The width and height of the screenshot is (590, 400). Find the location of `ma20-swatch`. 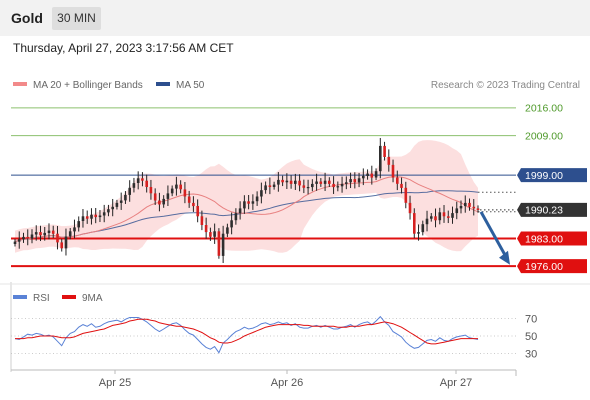

ma20-swatch is located at coordinates (20, 84).